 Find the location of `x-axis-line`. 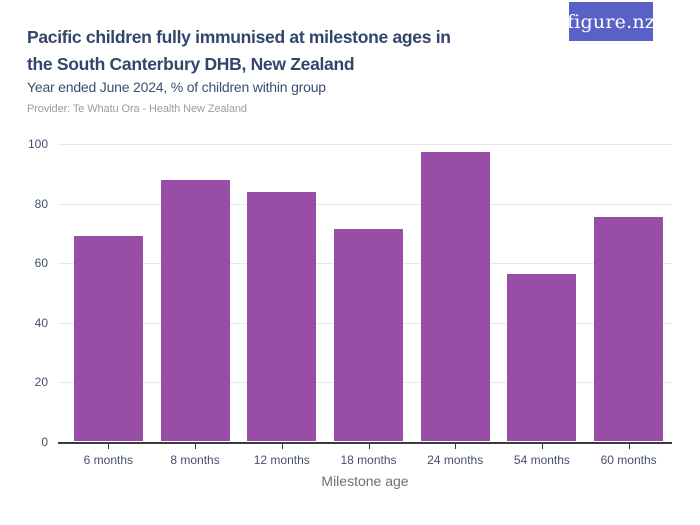

x-axis-line is located at coordinates (365, 442).